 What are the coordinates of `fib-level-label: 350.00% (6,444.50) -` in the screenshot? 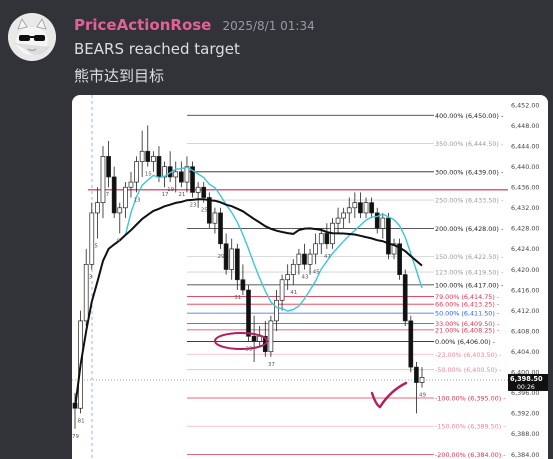 It's located at (469, 144).